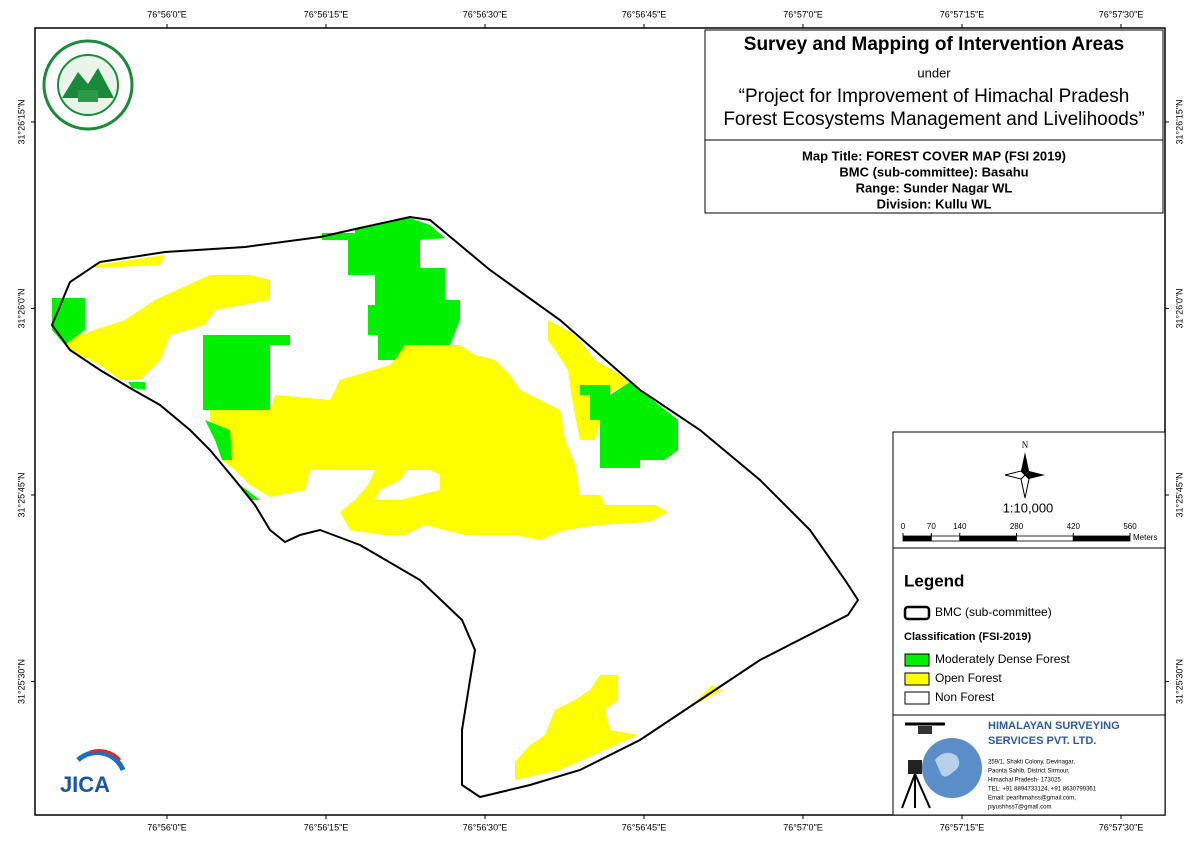  What do you see at coordinates (1002, 659) in the screenshot?
I see `legend-label: Moderately Dense Forest` at bounding box center [1002, 659].